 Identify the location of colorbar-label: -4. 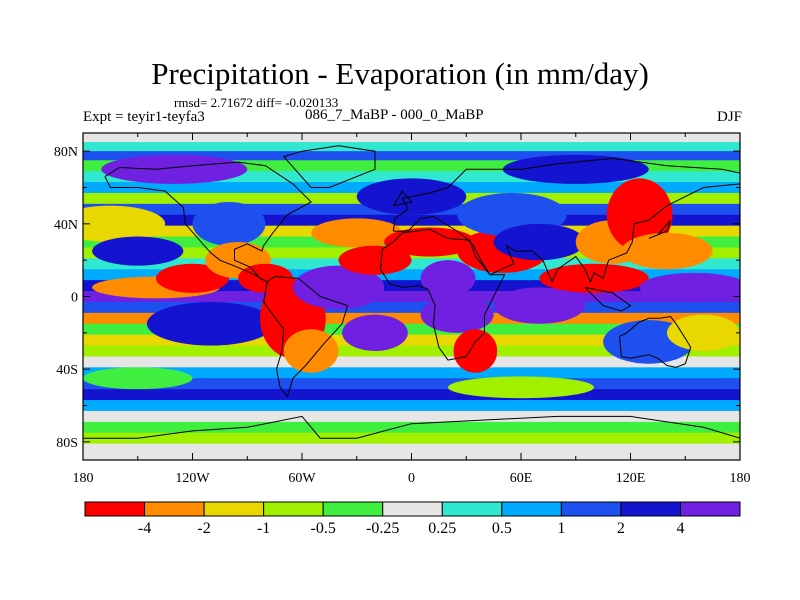
(144, 528).